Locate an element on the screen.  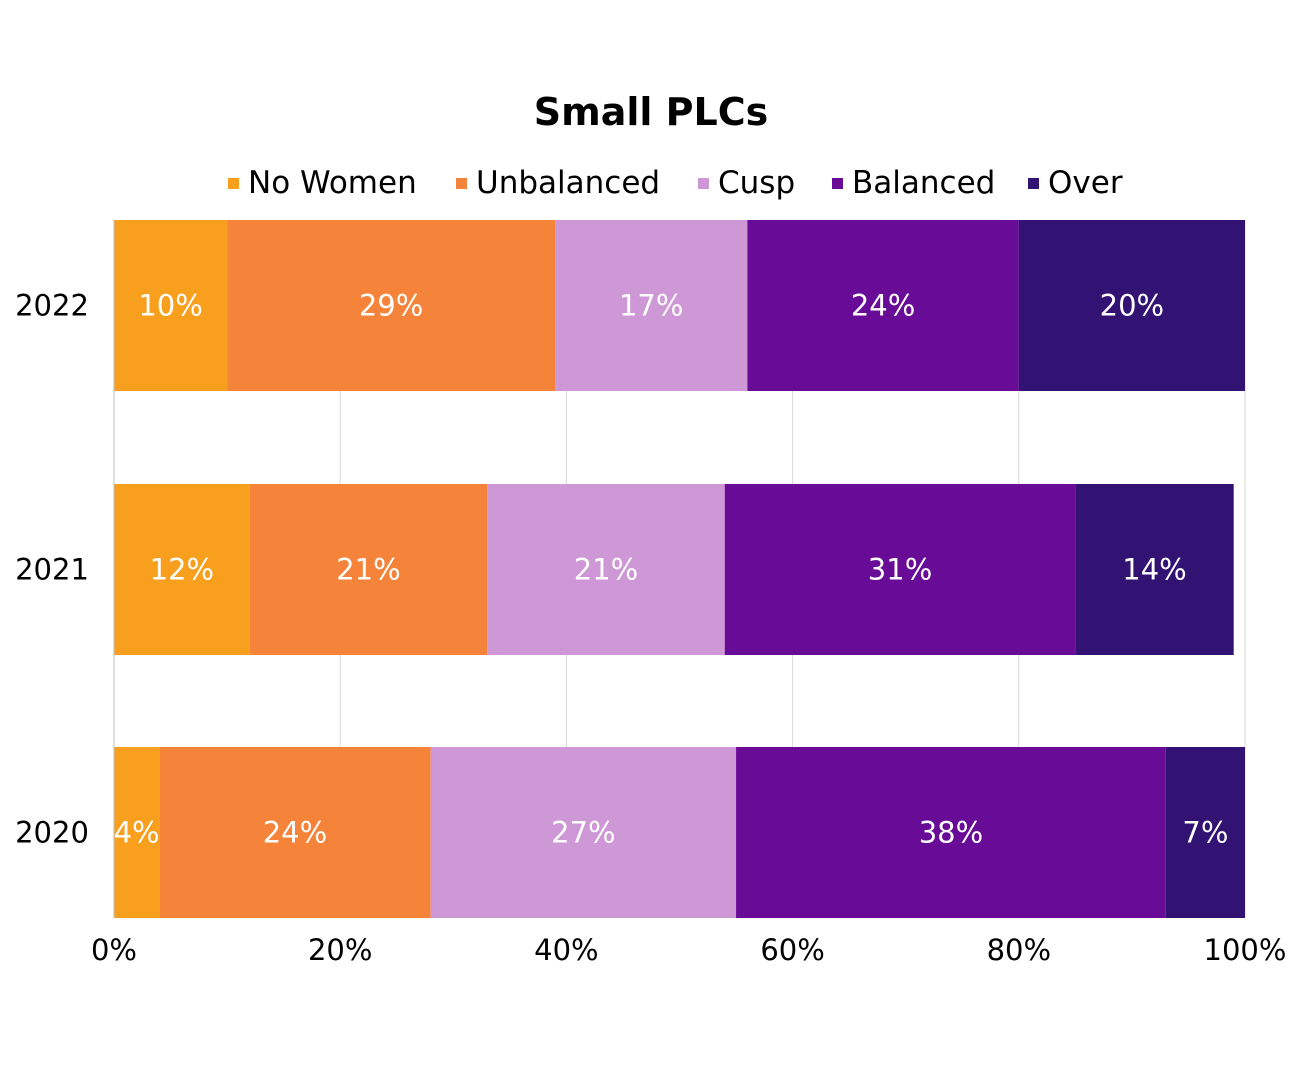
x-tick-label: 20% is located at coordinates (340, 950).